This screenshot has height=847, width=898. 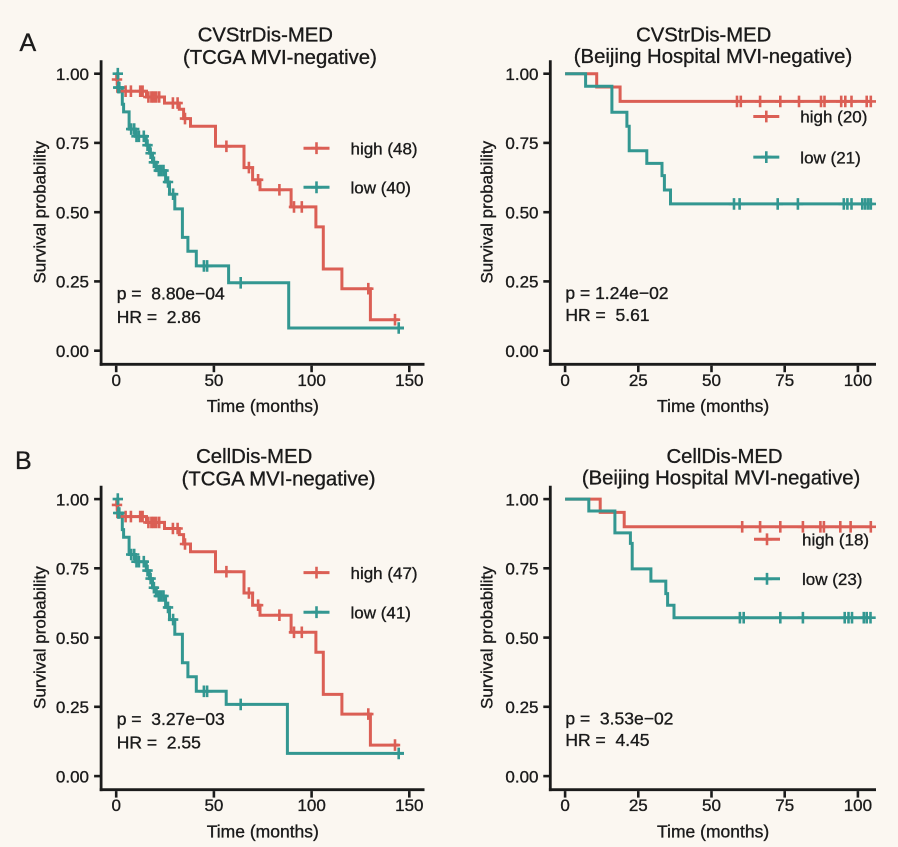 What do you see at coordinates (381, 612) in the screenshot?
I see `svg-text: low (41)` at bounding box center [381, 612].